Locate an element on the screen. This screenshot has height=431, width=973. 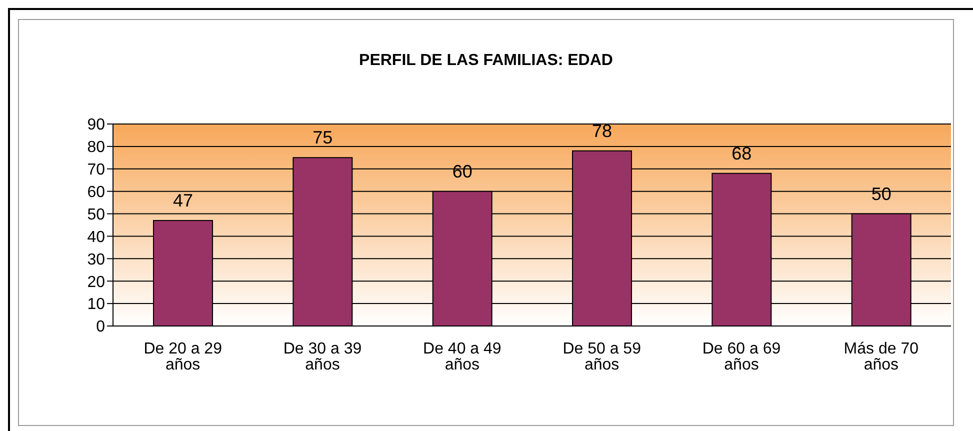
y-tick-label: 0 is located at coordinates (101, 327).